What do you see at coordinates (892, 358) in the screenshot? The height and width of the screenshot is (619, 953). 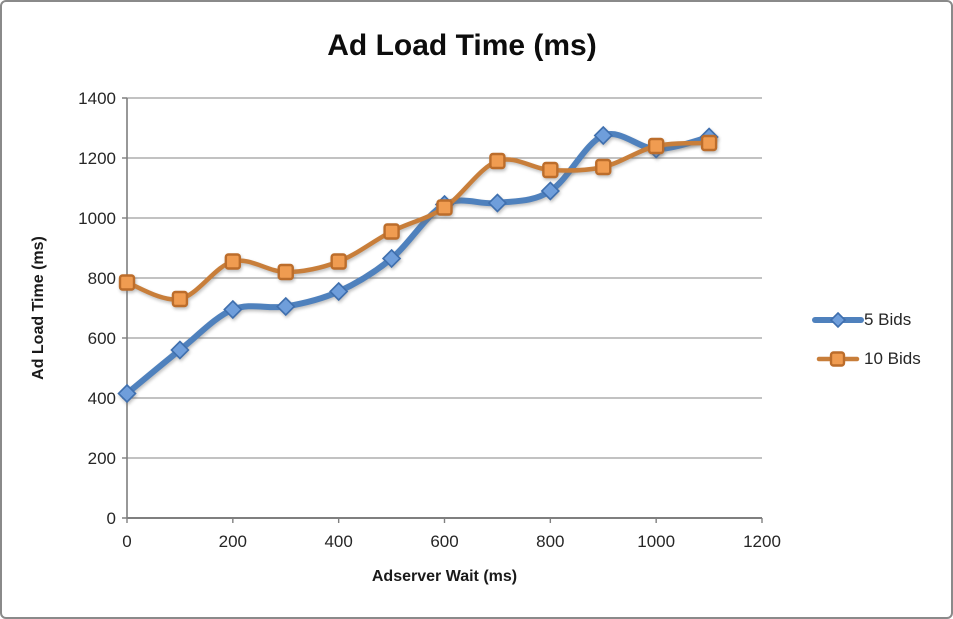 I see `legend-label-10-bids: 10 Bids` at bounding box center [892, 358].